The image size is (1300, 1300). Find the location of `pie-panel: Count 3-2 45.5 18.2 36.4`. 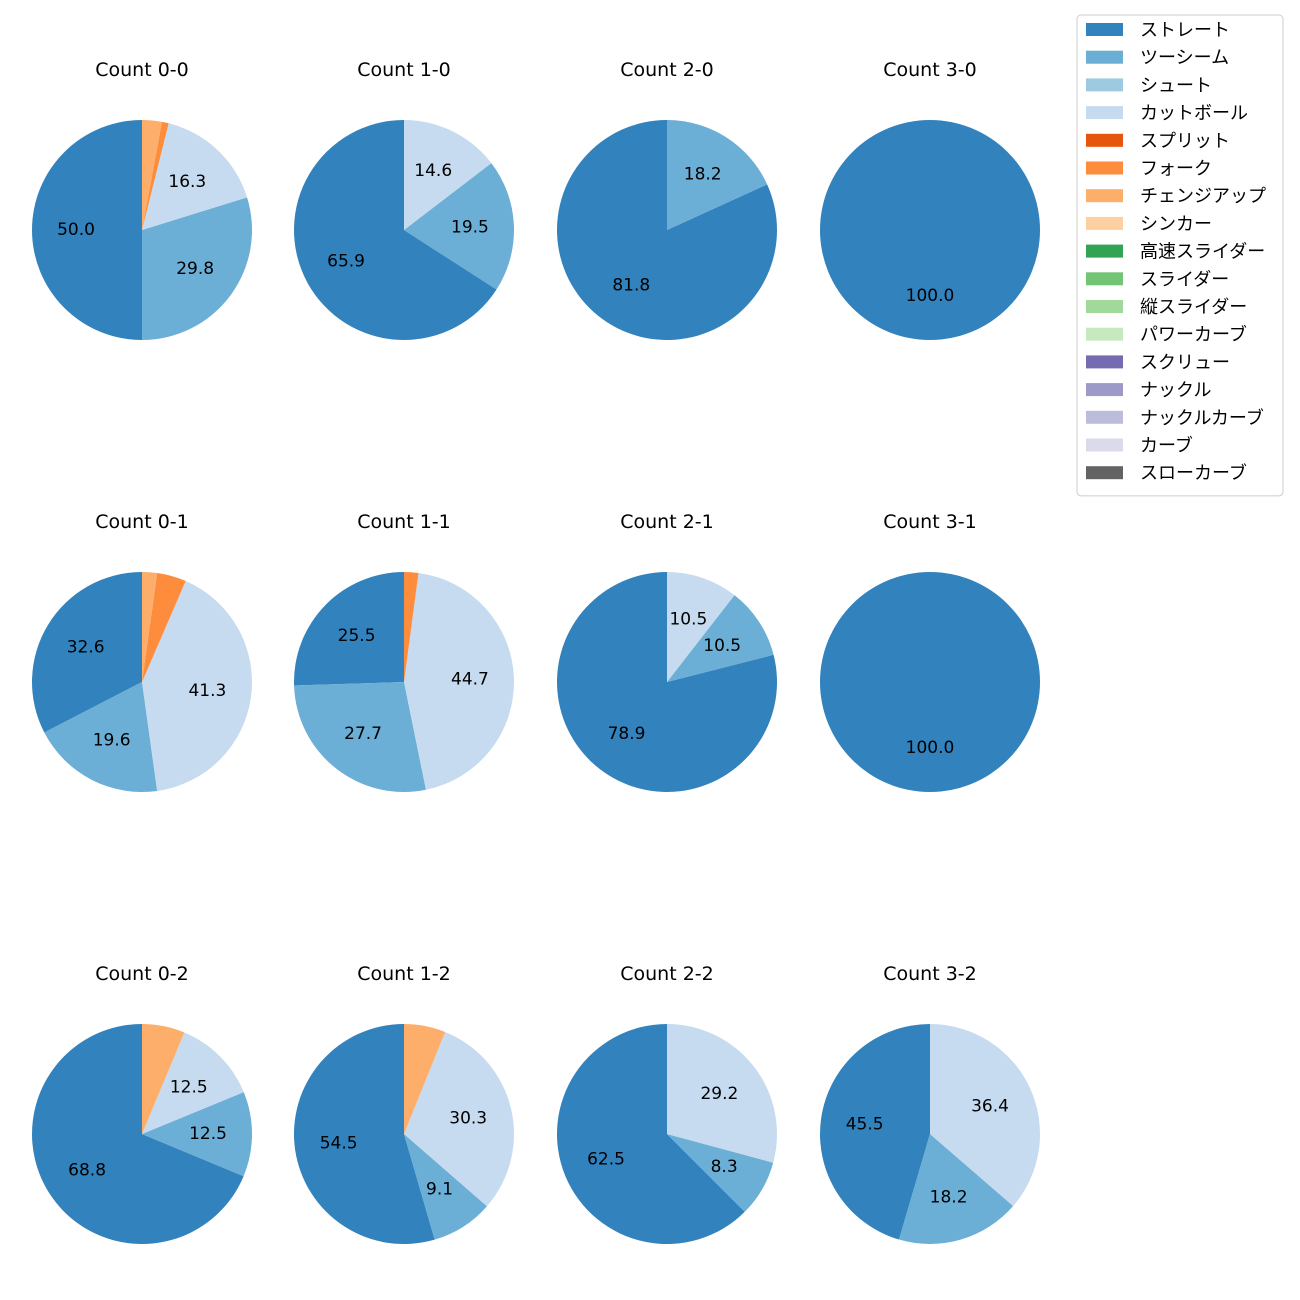

pie-panel: Count 3-2 45.5 18.2 36.4 is located at coordinates (930, 1103).